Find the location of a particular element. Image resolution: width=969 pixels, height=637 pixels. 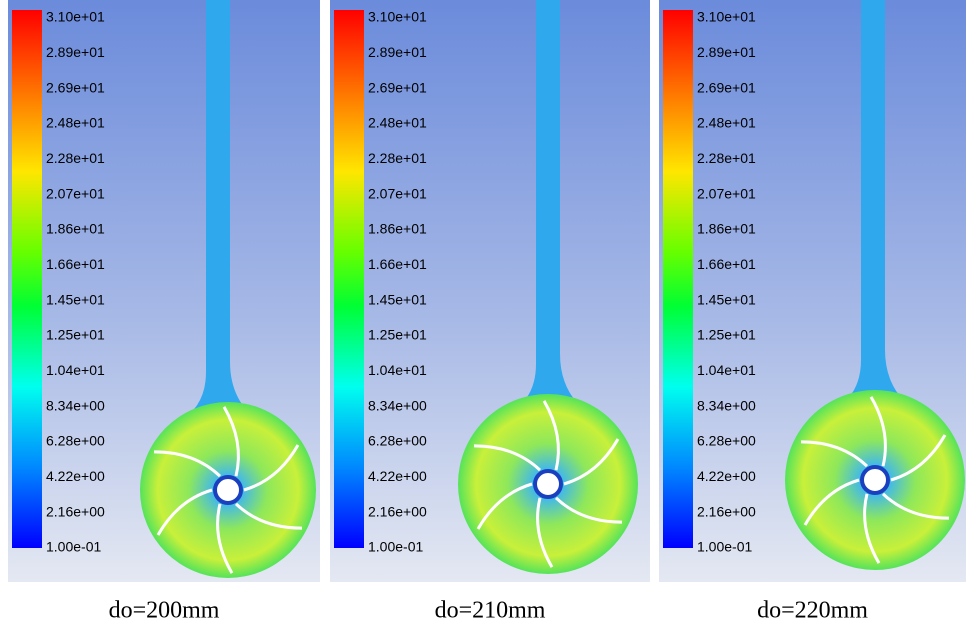

panel-caption: do=210mm is located at coordinates (490, 611).